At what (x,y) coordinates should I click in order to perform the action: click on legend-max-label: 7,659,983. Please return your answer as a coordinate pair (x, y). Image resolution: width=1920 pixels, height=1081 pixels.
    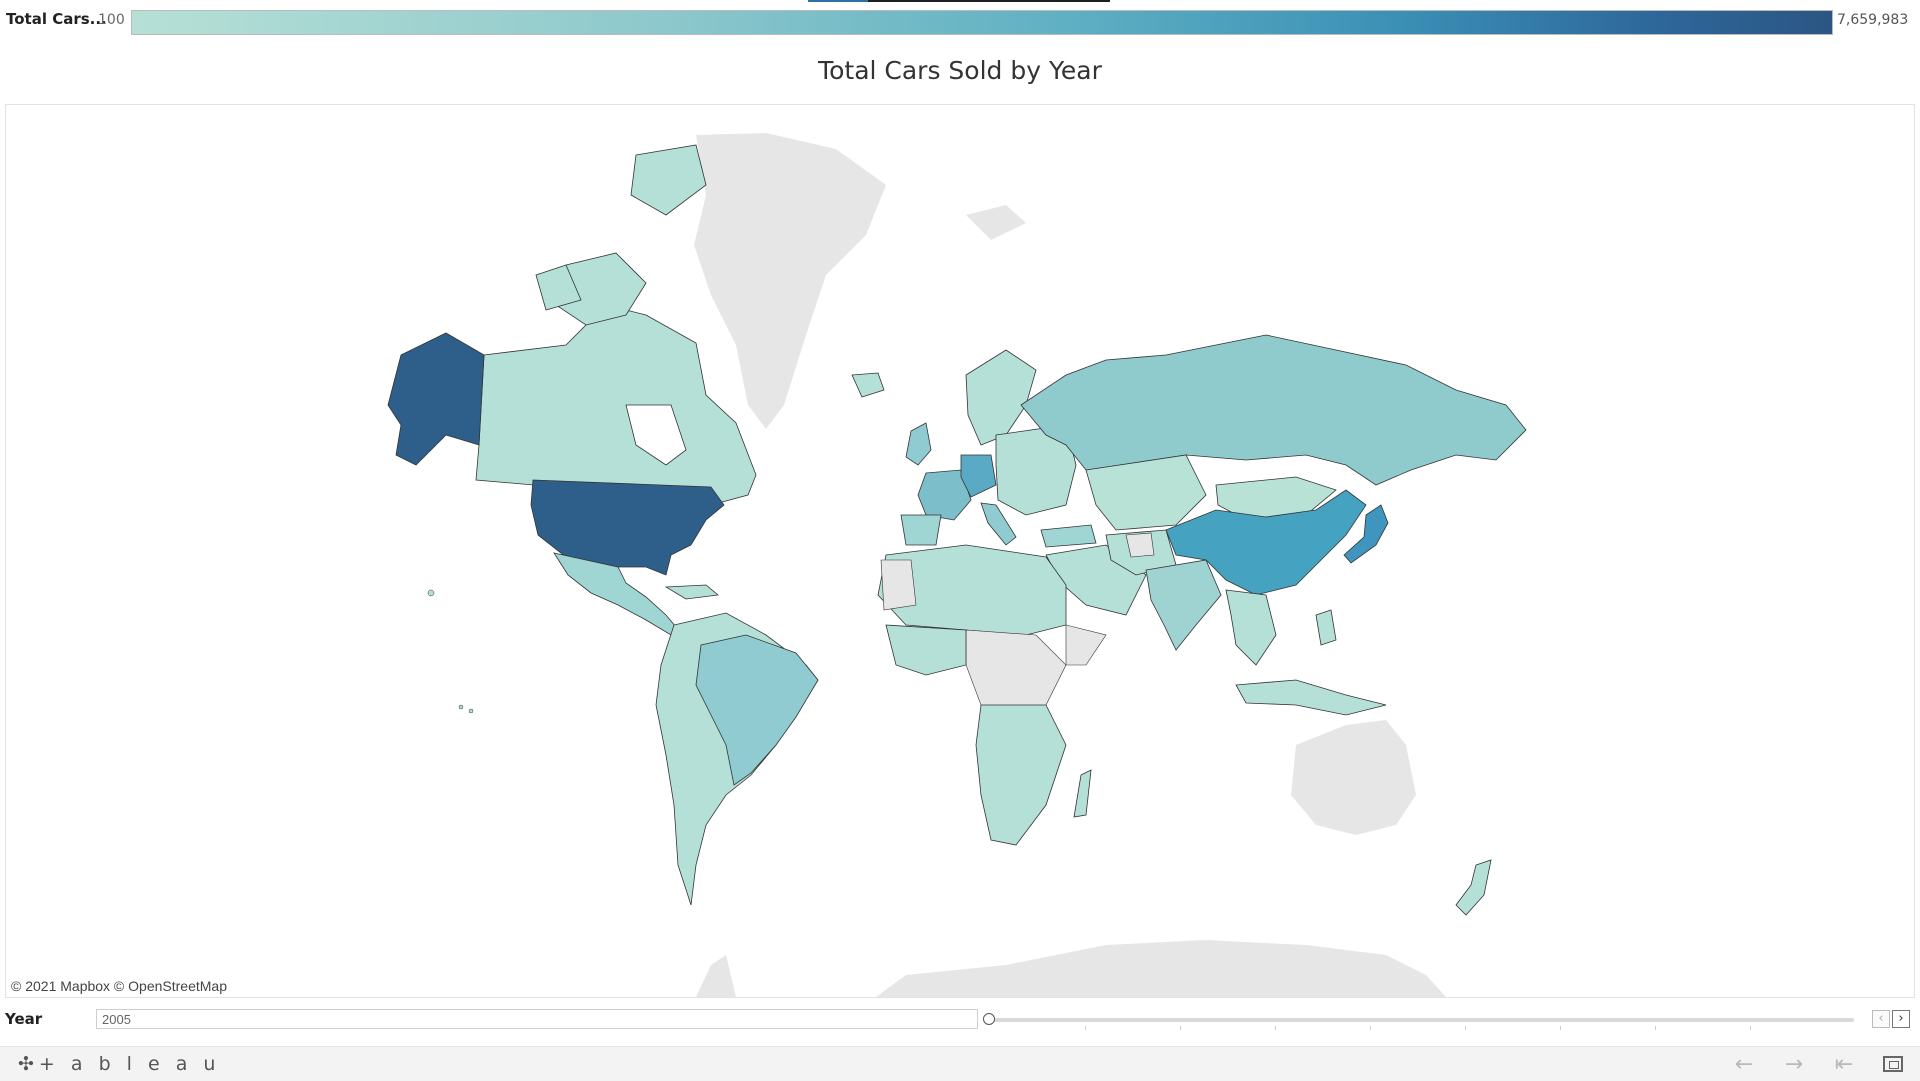
    Looking at the image, I should click on (1873, 20).